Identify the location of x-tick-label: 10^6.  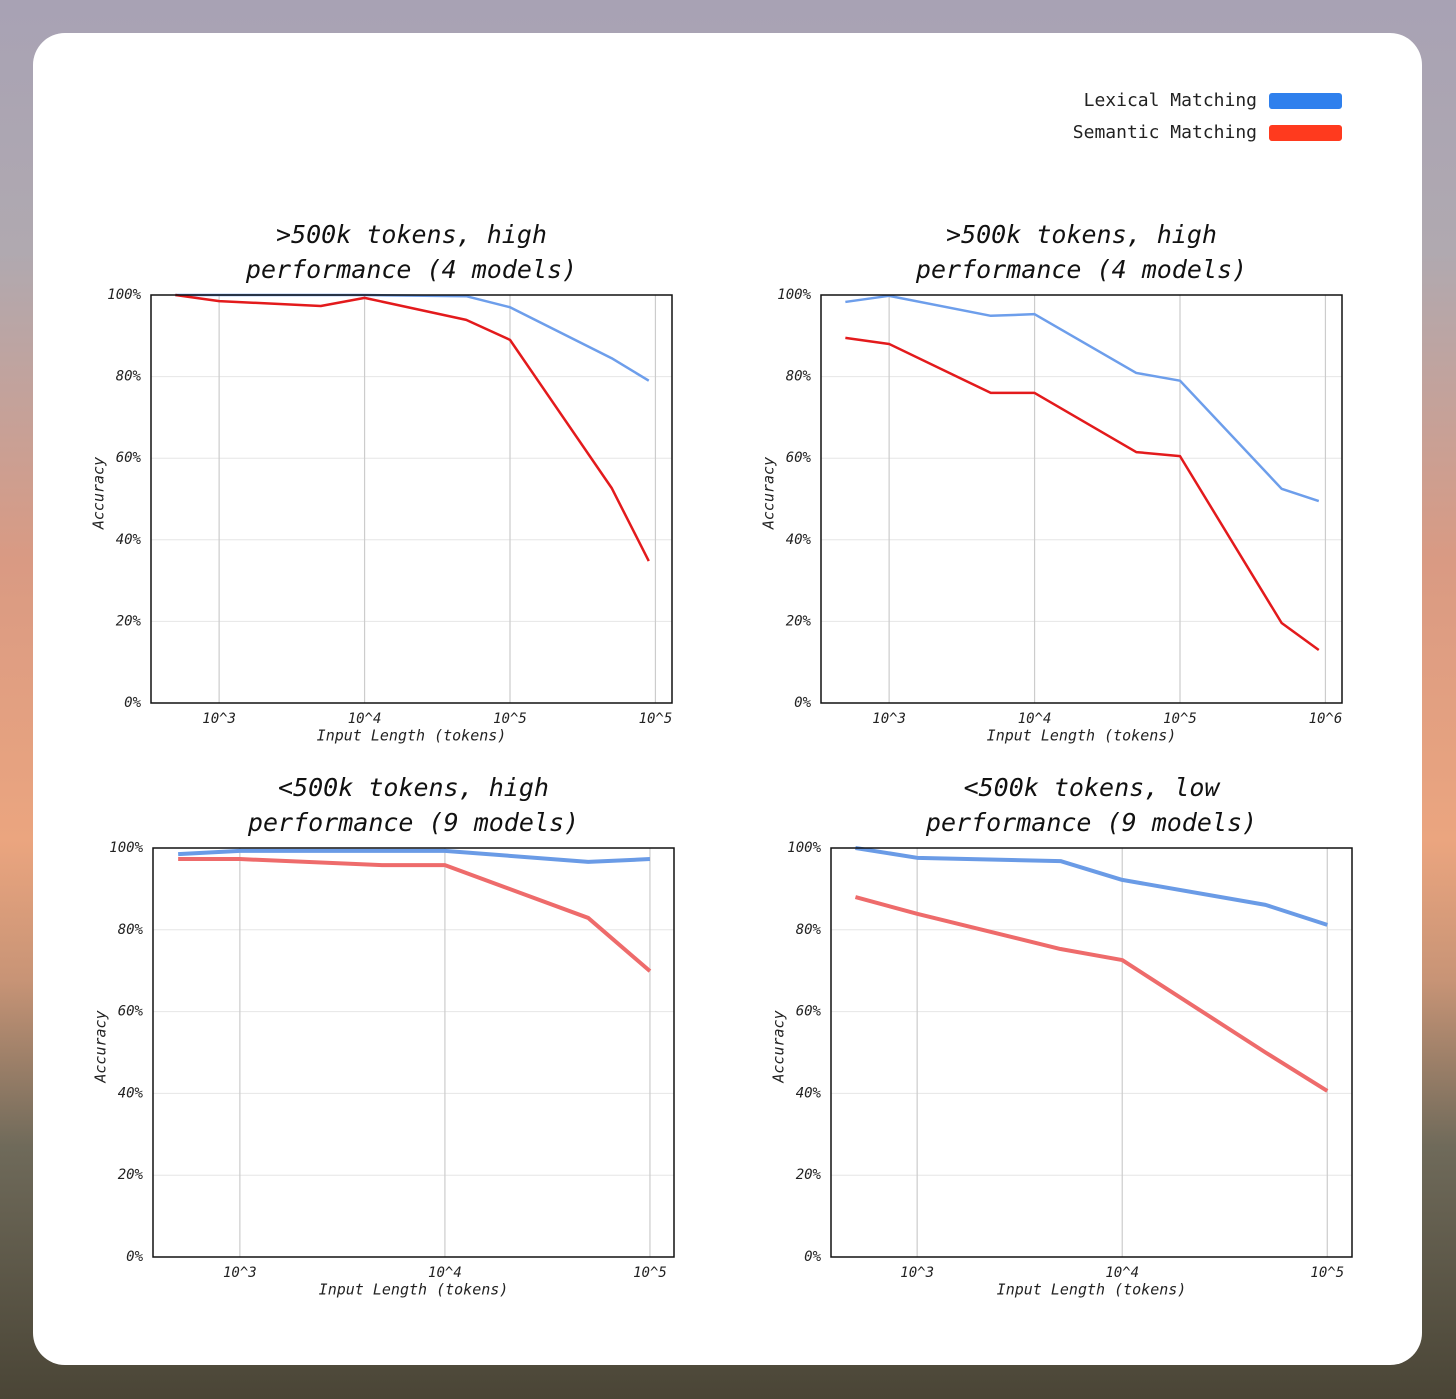
(1326, 719).